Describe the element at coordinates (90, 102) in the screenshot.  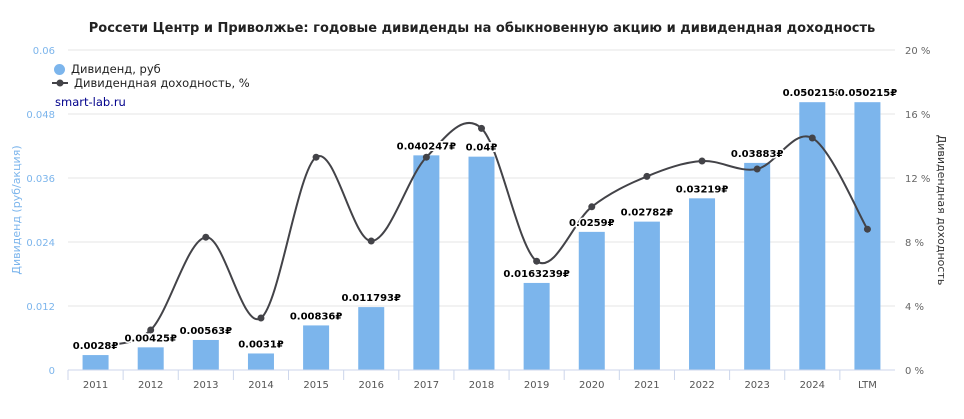
I see `source-link: smart-lab.ru` at that location.